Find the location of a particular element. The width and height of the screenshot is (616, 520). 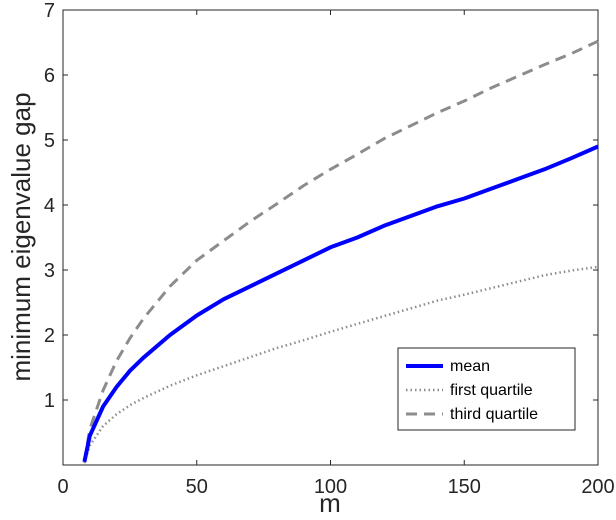

legend-label: first quartile is located at coordinates (491, 390).